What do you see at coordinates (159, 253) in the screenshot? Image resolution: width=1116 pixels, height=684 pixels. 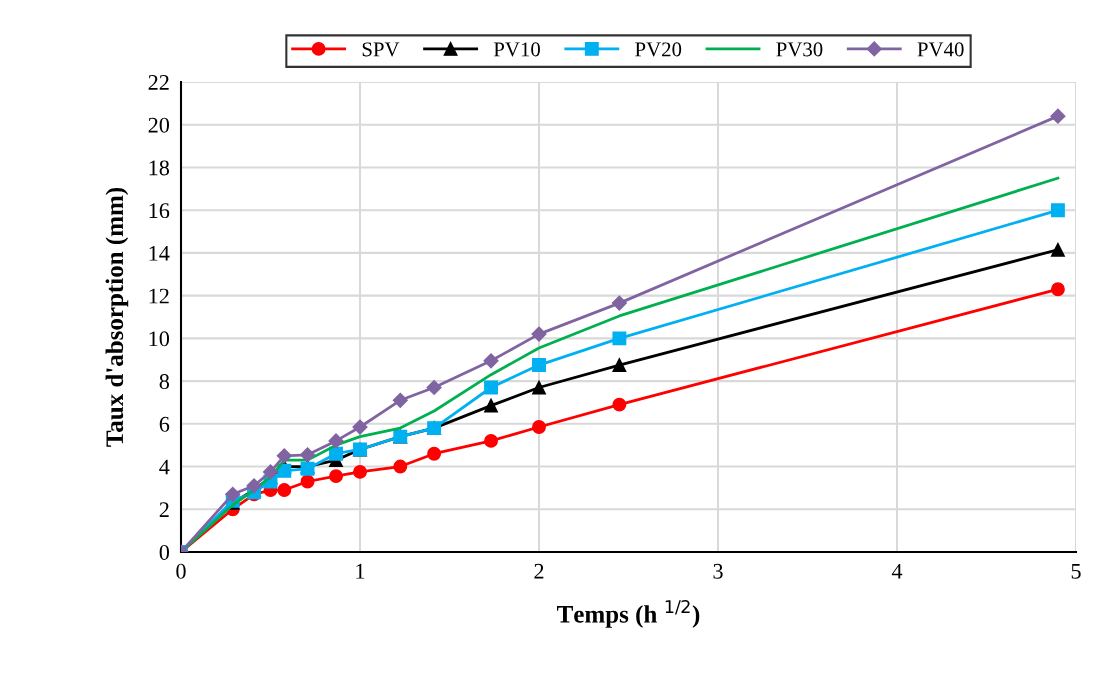 I see `y-tick-label: 14` at bounding box center [159, 253].